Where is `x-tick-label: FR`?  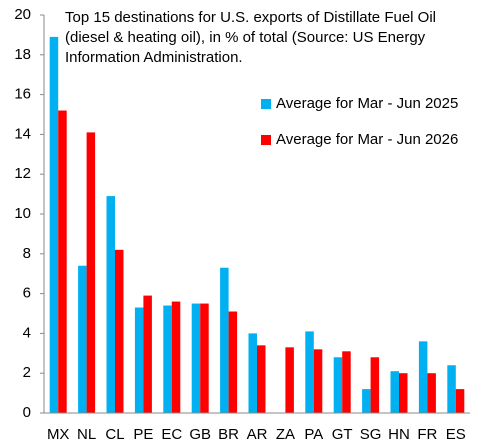 x-tick-label: FR is located at coordinates (427, 434).